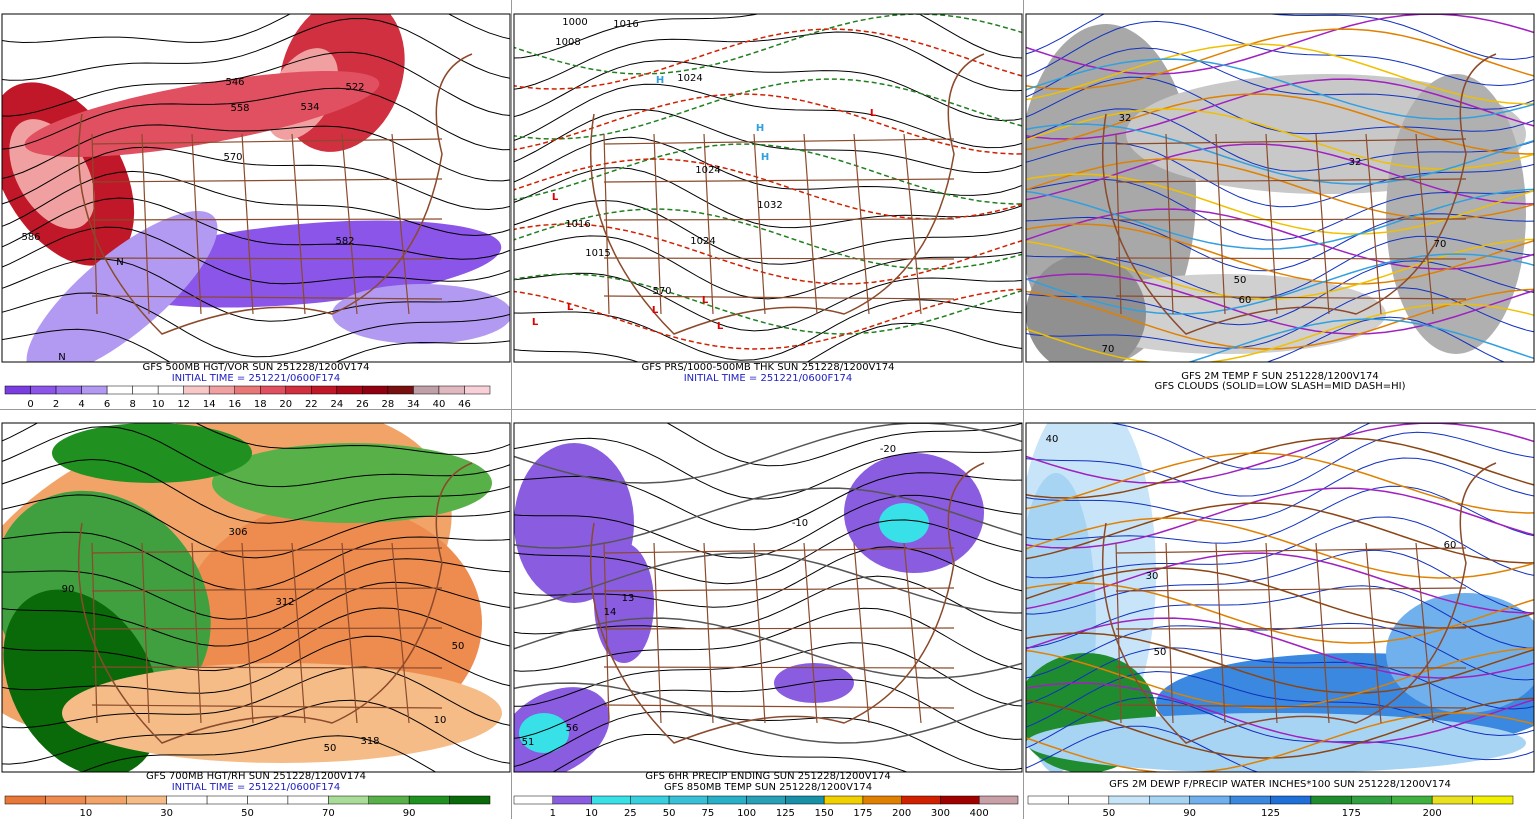  Describe the element at coordinates (574, 22) in the screenshot. I see `map-label: 1000` at that location.